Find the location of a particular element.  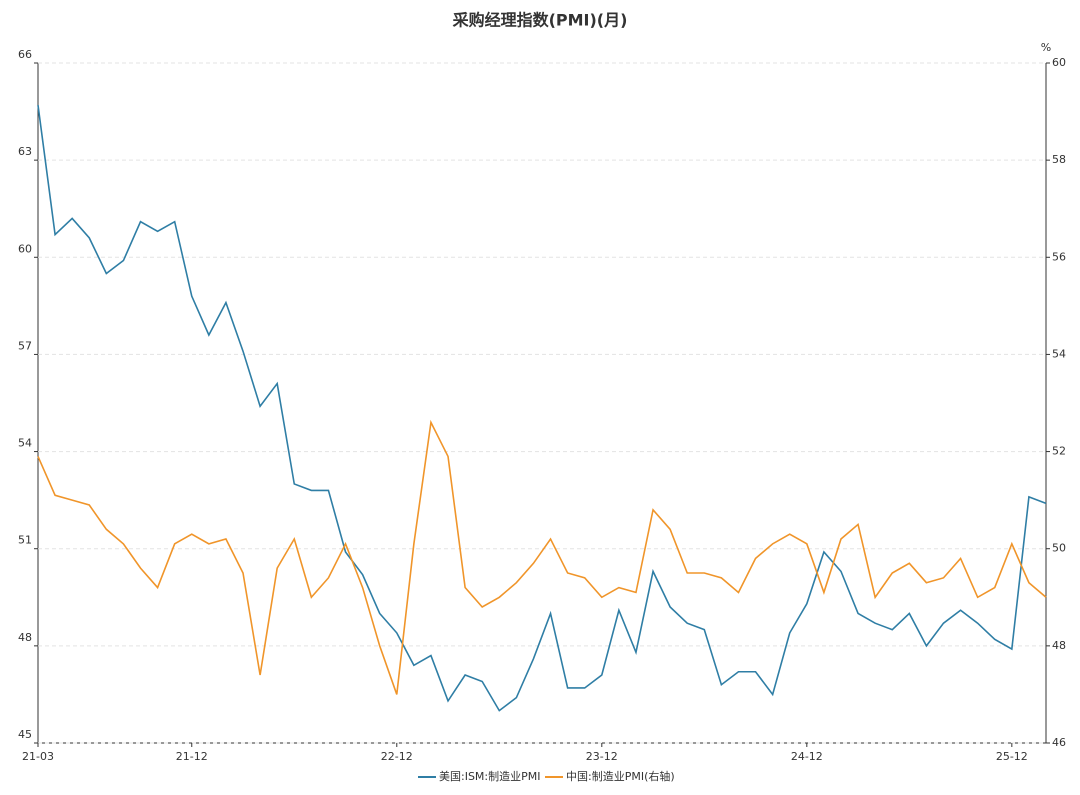

y2-tick-label: 46 is located at coordinates (1059, 742).